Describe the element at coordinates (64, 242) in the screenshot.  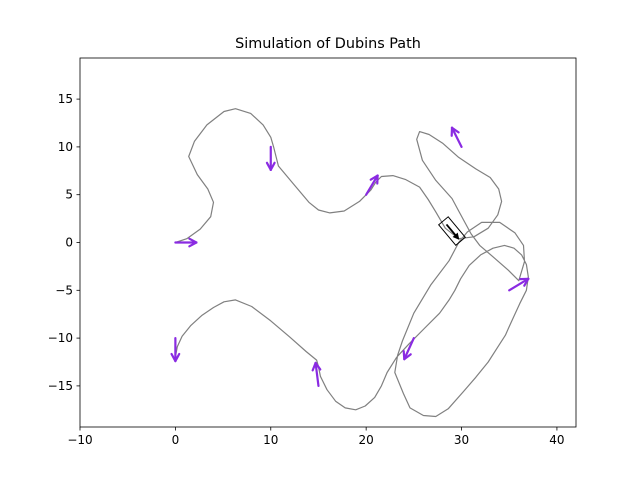
I see `y-axis: −15 −10 −5 0 5 10 15` at that location.